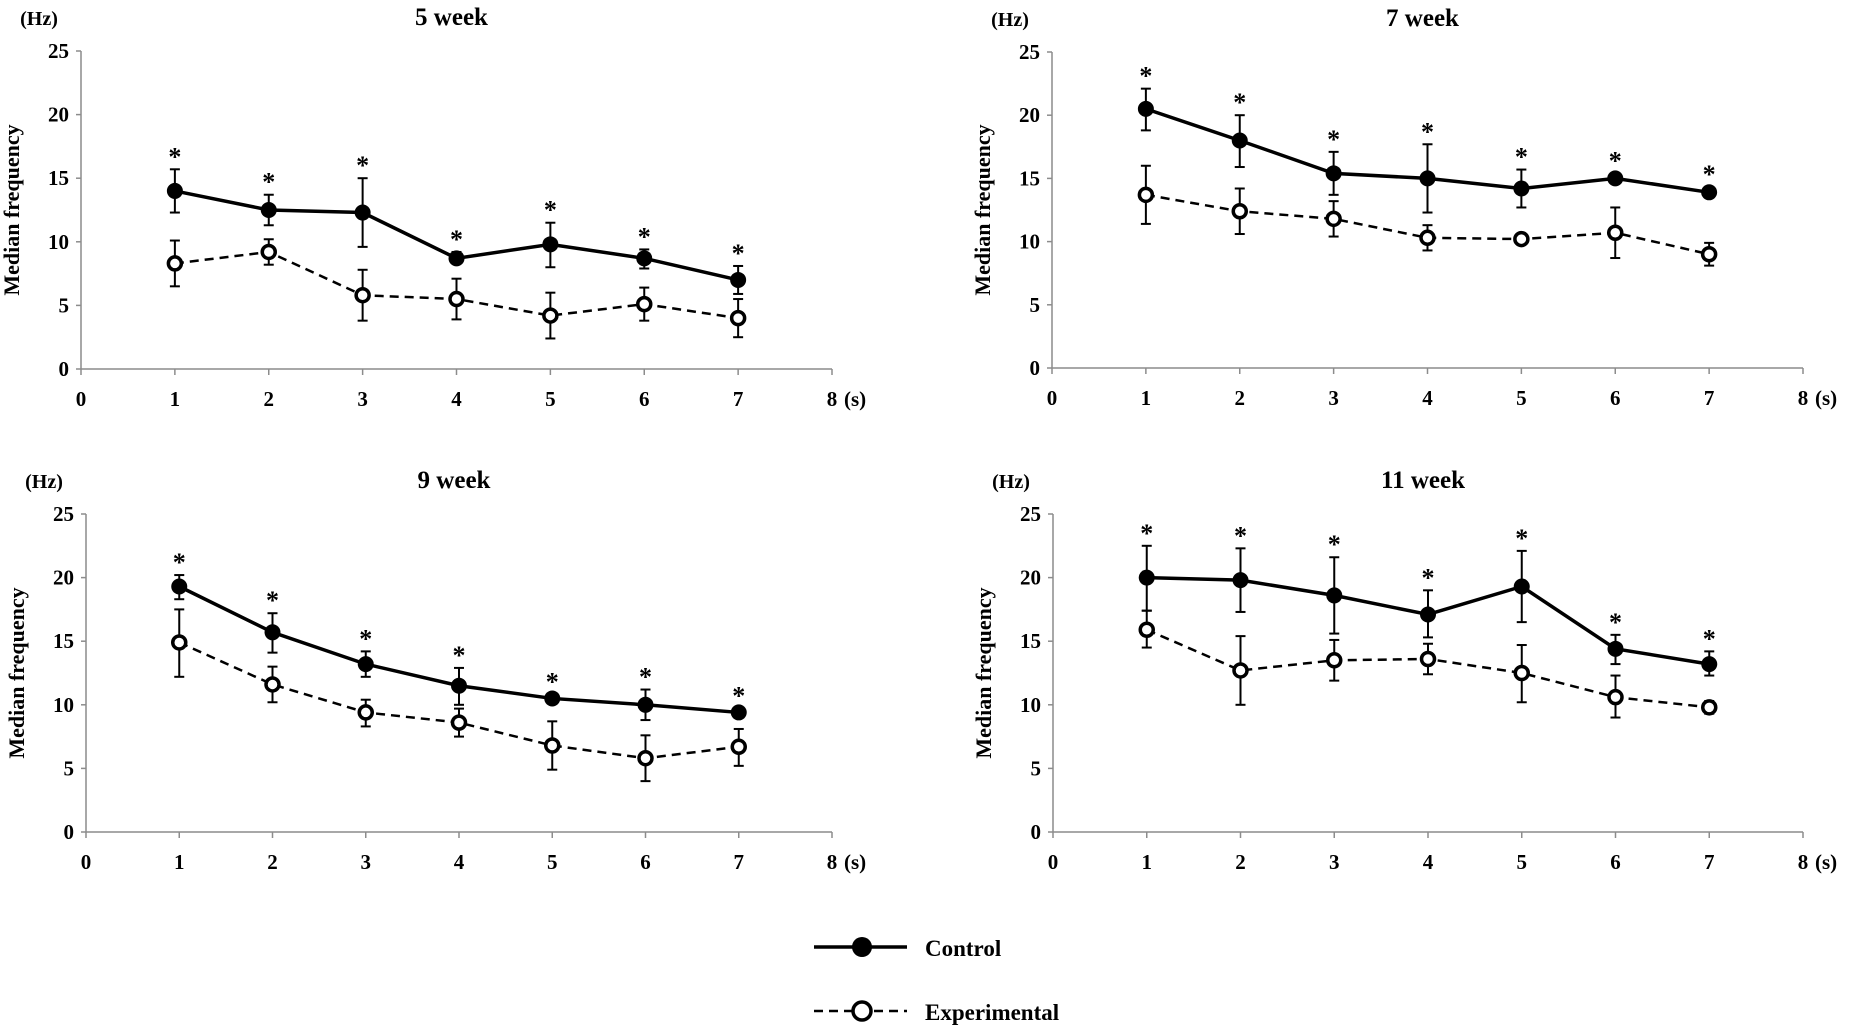 The width and height of the screenshot is (1850, 1031). I want to click on chart-title: 7 week, so click(1422, 18).